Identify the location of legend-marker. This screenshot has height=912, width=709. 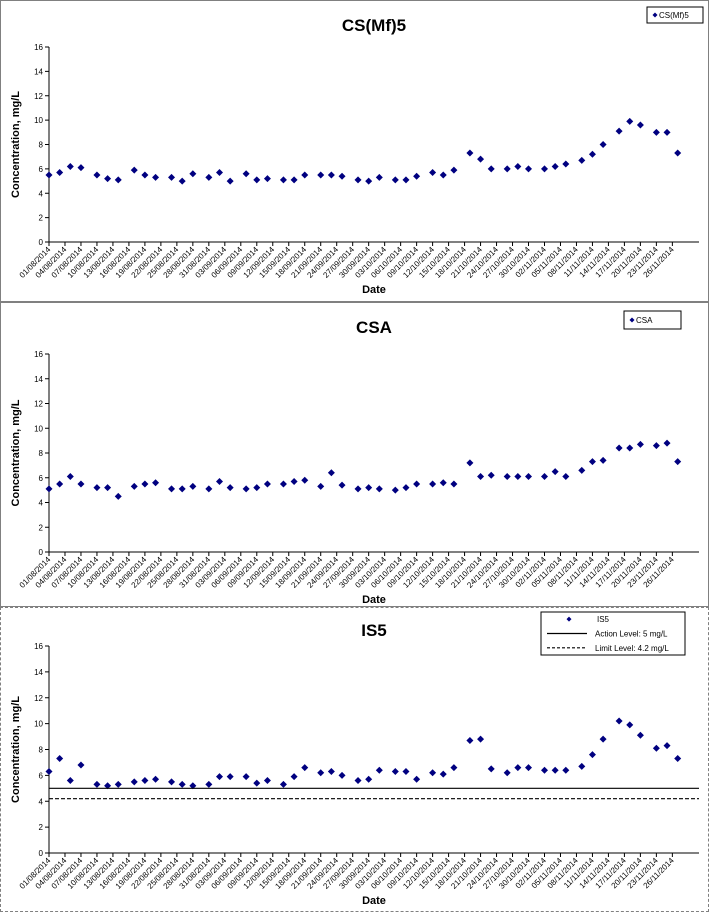
(655, 15).